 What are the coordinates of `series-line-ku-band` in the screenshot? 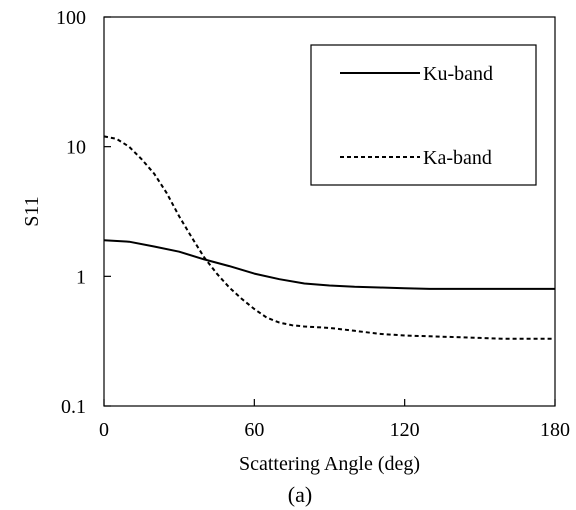 It's located at (329, 264).